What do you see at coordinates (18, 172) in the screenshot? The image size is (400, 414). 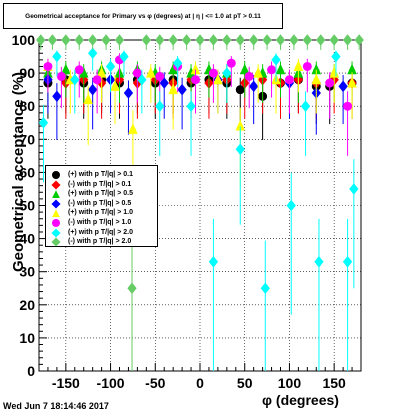 I see `y-axis-label: Geometrical acceptance (%)` at bounding box center [18, 172].